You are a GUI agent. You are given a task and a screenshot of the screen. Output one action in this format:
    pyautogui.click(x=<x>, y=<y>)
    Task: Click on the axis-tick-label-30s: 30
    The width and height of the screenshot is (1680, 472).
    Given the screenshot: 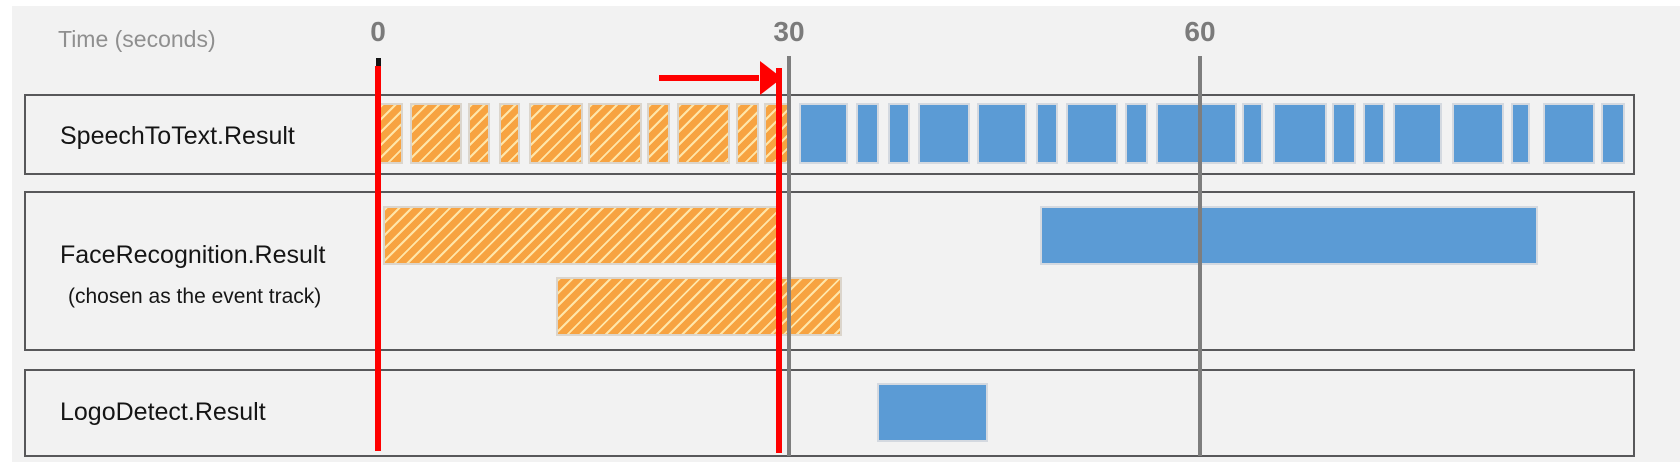 What is the action you would take?
    pyautogui.click(x=789, y=31)
    